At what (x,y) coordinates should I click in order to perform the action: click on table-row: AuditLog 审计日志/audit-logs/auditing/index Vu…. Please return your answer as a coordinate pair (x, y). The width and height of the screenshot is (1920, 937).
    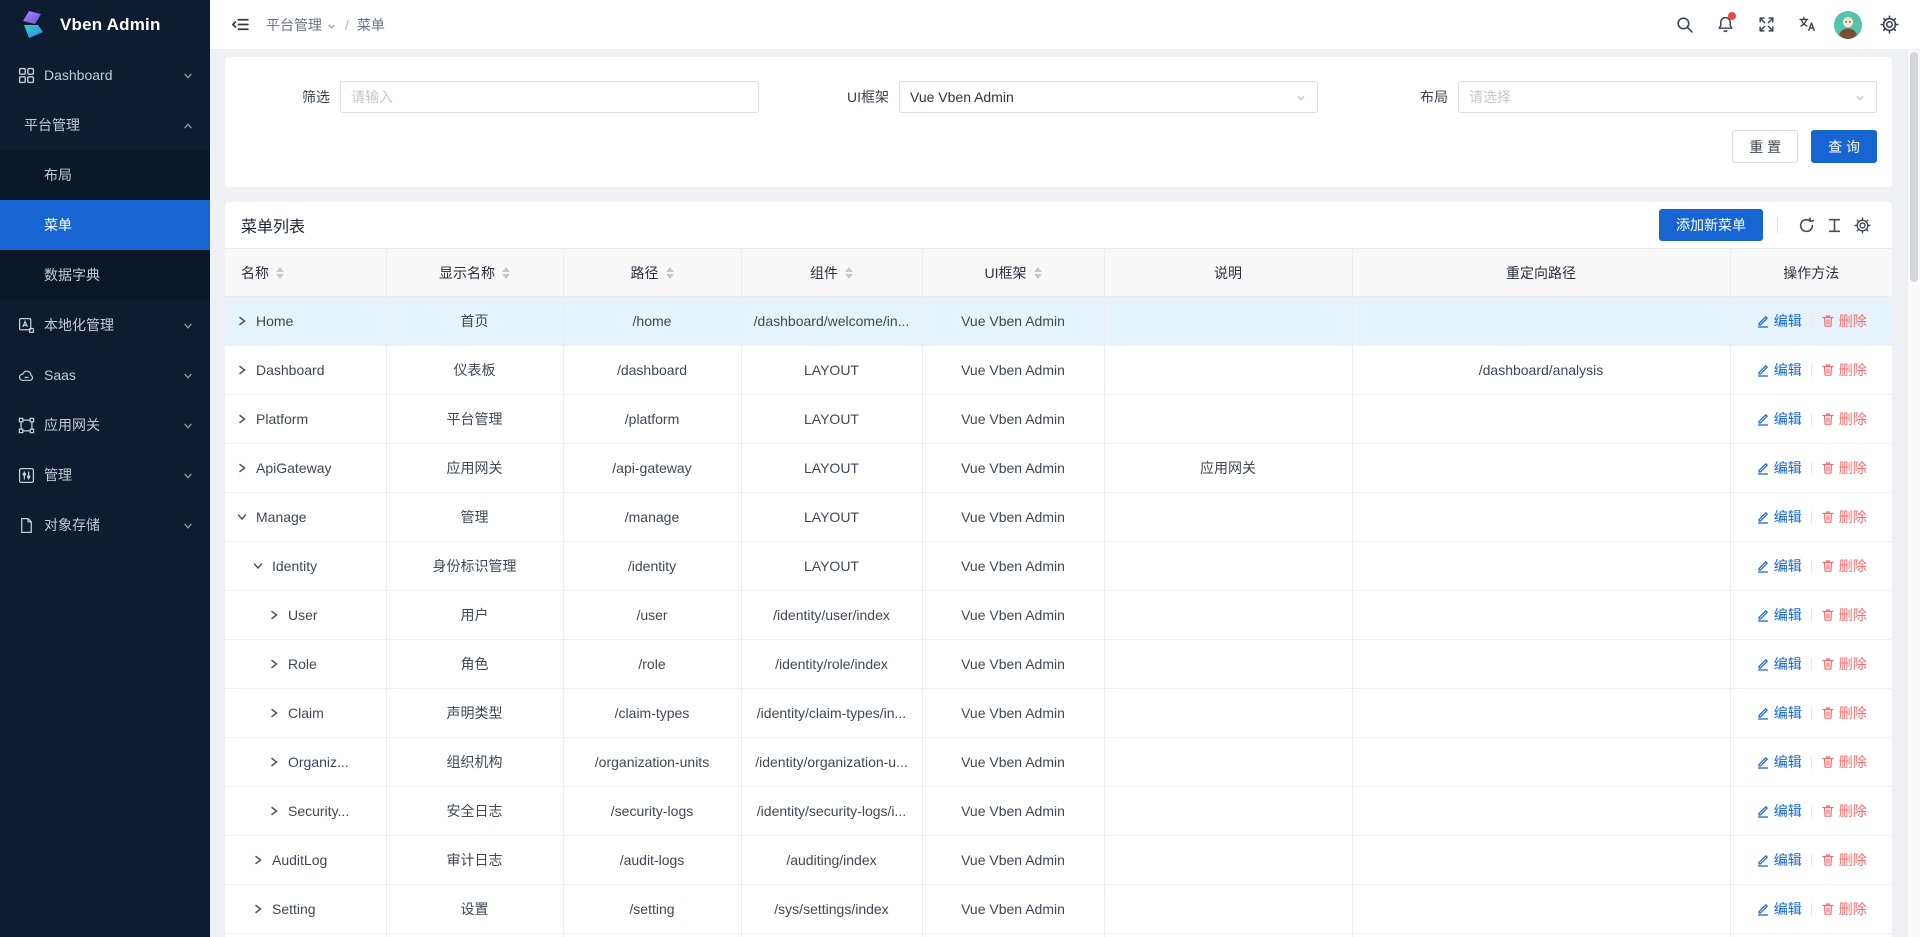
    Looking at the image, I should click on (1059, 860).